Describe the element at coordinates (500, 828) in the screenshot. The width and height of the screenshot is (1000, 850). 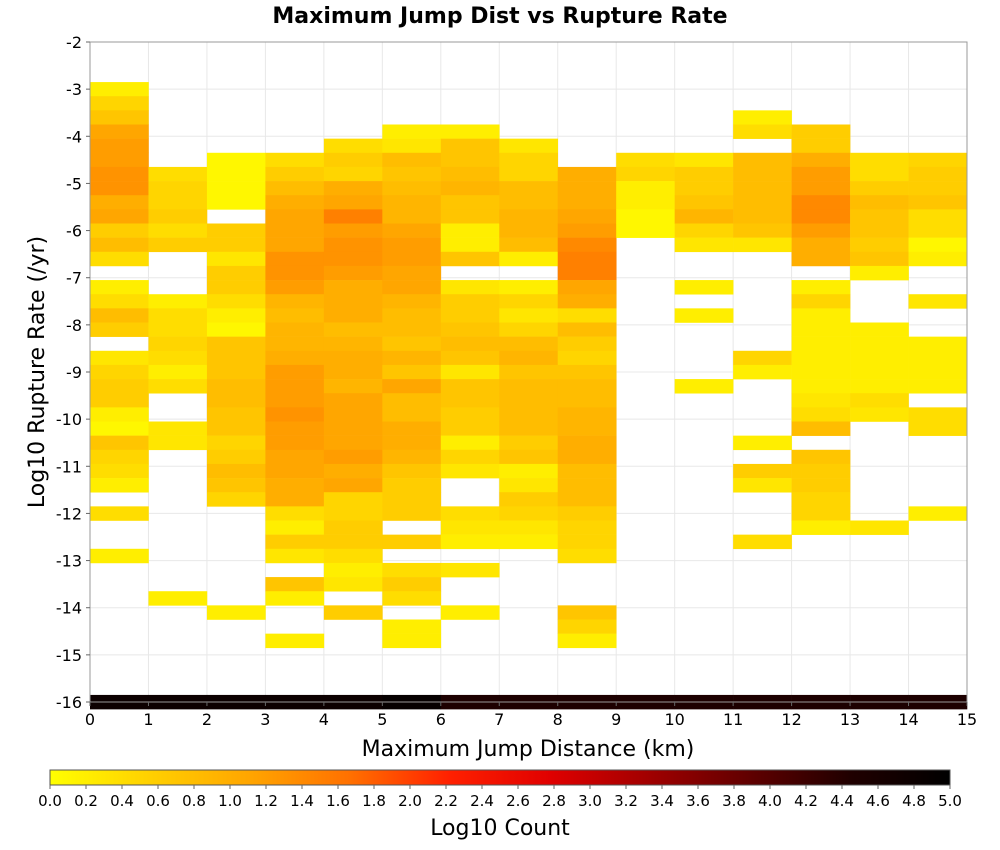
I see `colorbar-label: Log10 Count` at that location.